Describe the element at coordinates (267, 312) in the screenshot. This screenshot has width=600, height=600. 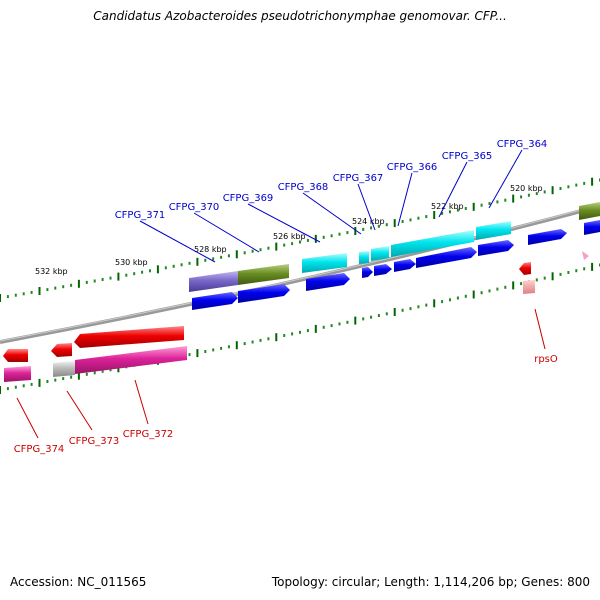
I see `reverse-cds-row` at that location.